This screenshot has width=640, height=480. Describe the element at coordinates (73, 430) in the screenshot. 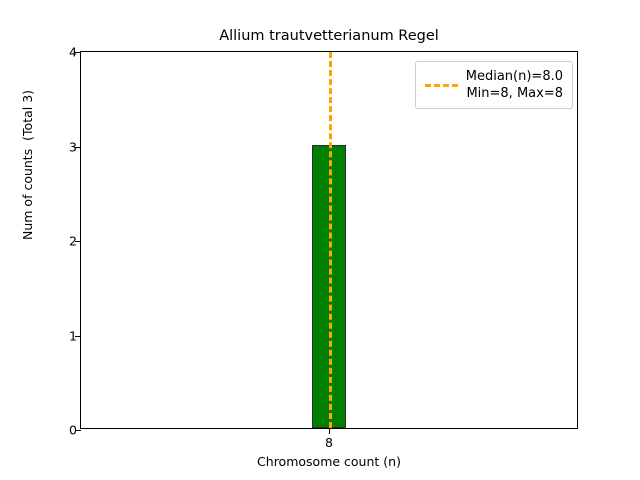

I see `y-tick-label: 0` at that location.